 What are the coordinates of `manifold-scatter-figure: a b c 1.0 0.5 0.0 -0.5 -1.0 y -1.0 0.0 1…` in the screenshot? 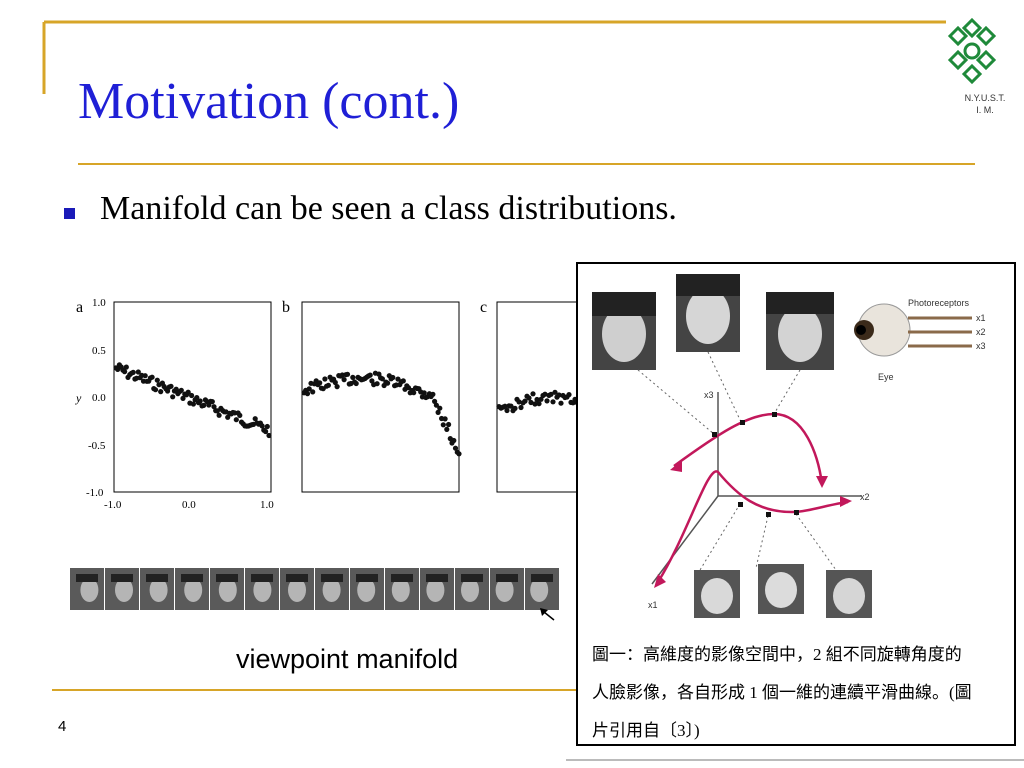 It's located at (327, 404).